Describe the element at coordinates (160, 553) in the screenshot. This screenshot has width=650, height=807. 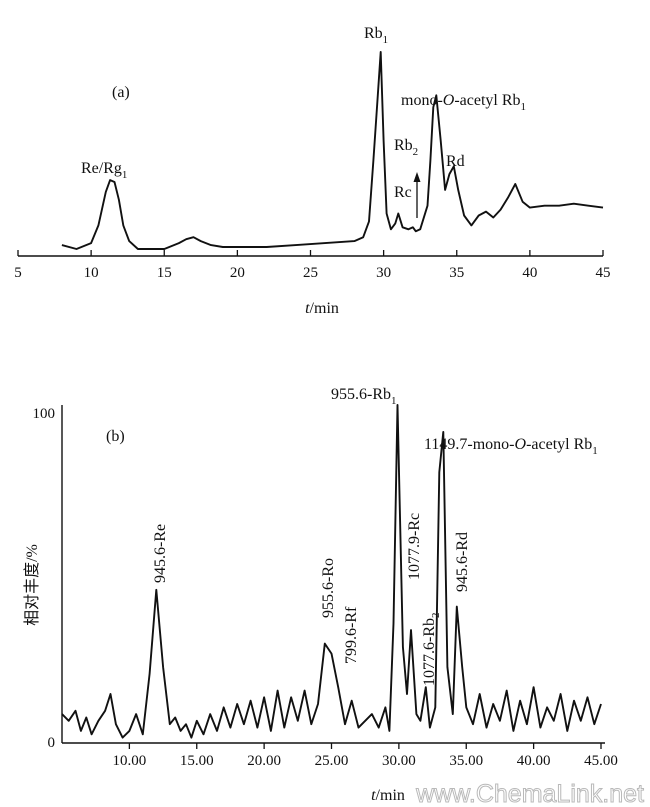
I see `annotation-945-6-re: 945.6-Re` at that location.